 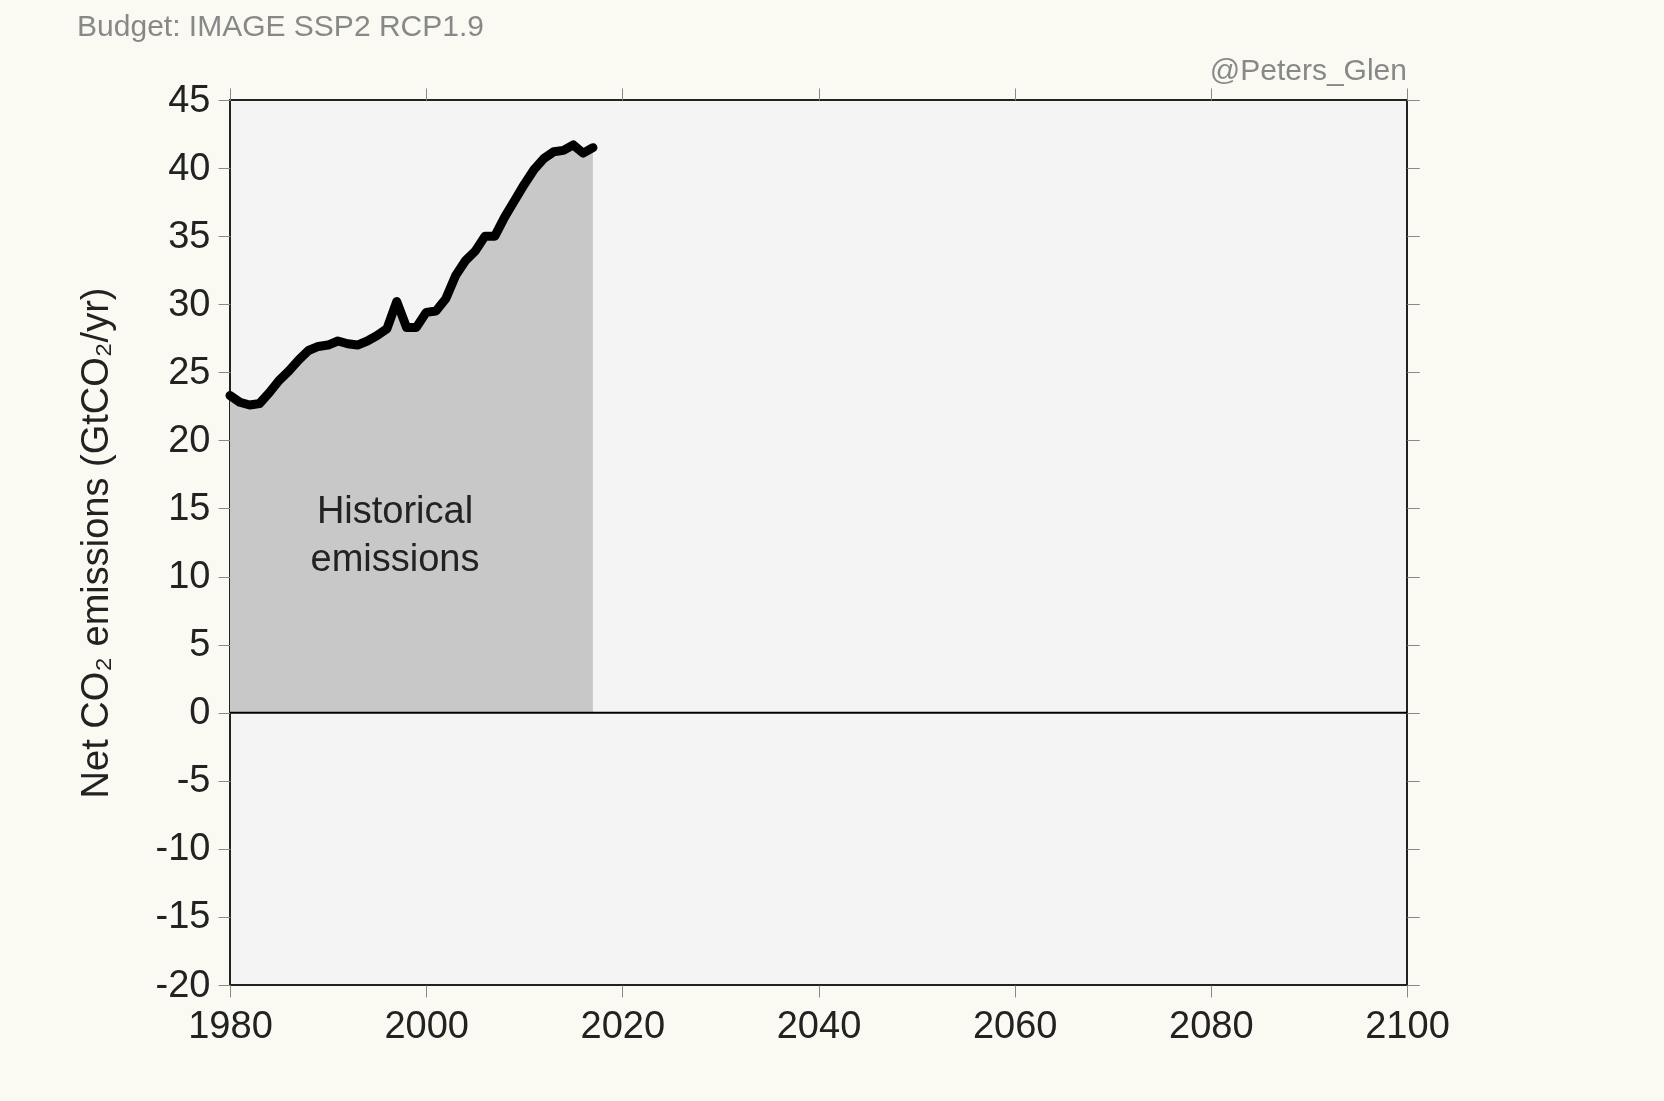 I want to click on y-tick-label: 5, so click(x=200, y=643).